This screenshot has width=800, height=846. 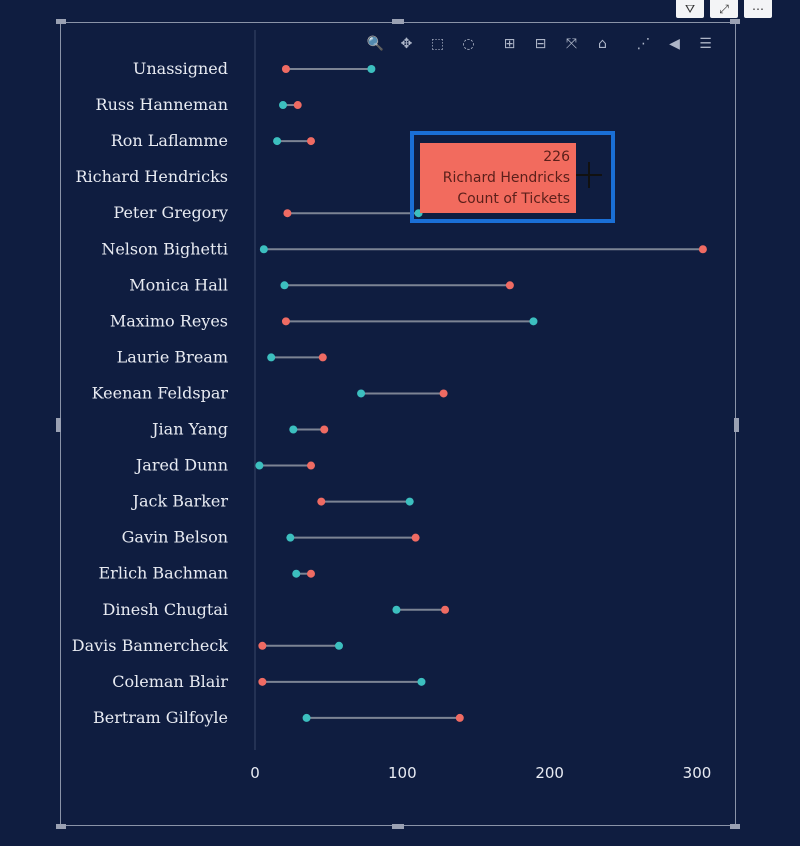 I want to click on category-label: Monica Hall, so click(x=178, y=284).